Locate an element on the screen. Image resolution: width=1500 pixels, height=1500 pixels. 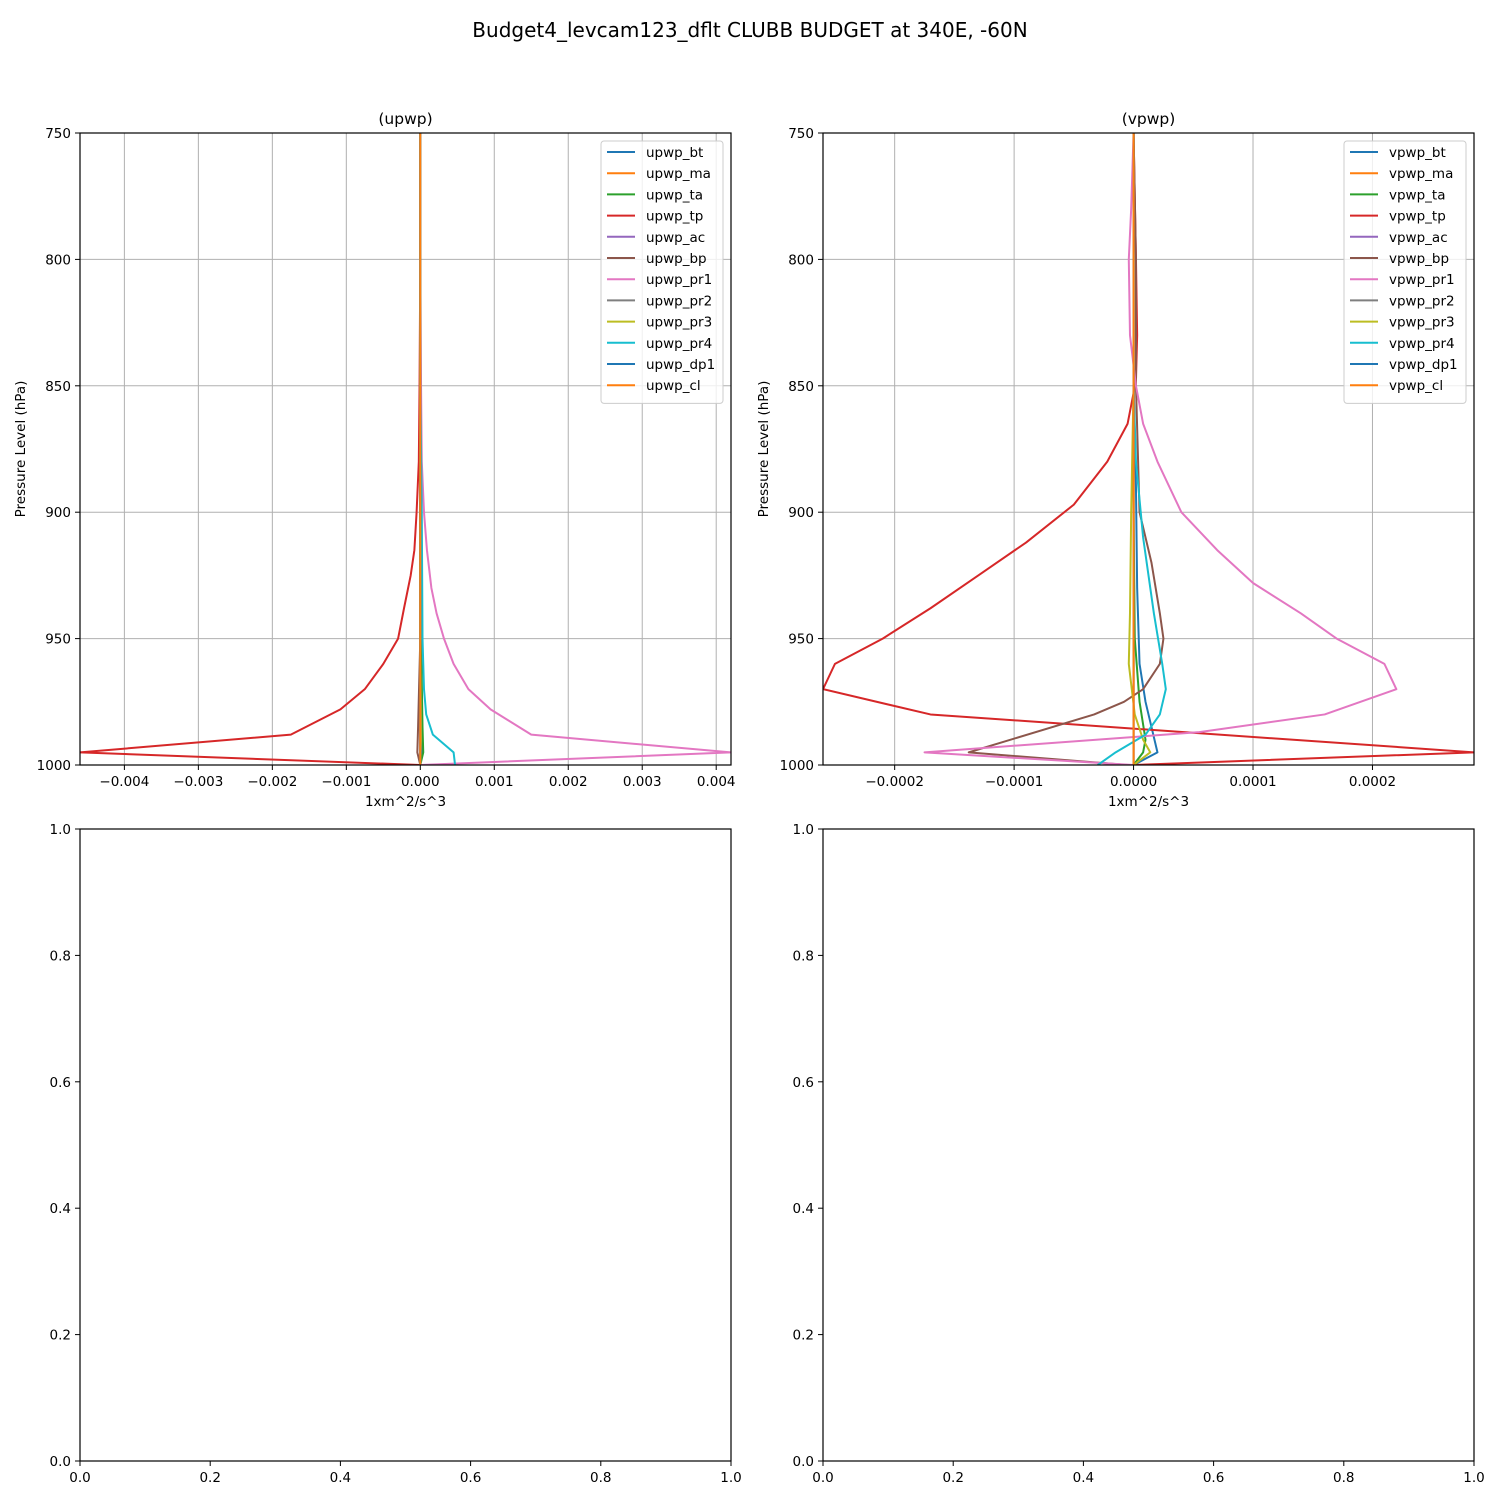
legend-label: vpwp_pr2 is located at coordinates (1422, 301).